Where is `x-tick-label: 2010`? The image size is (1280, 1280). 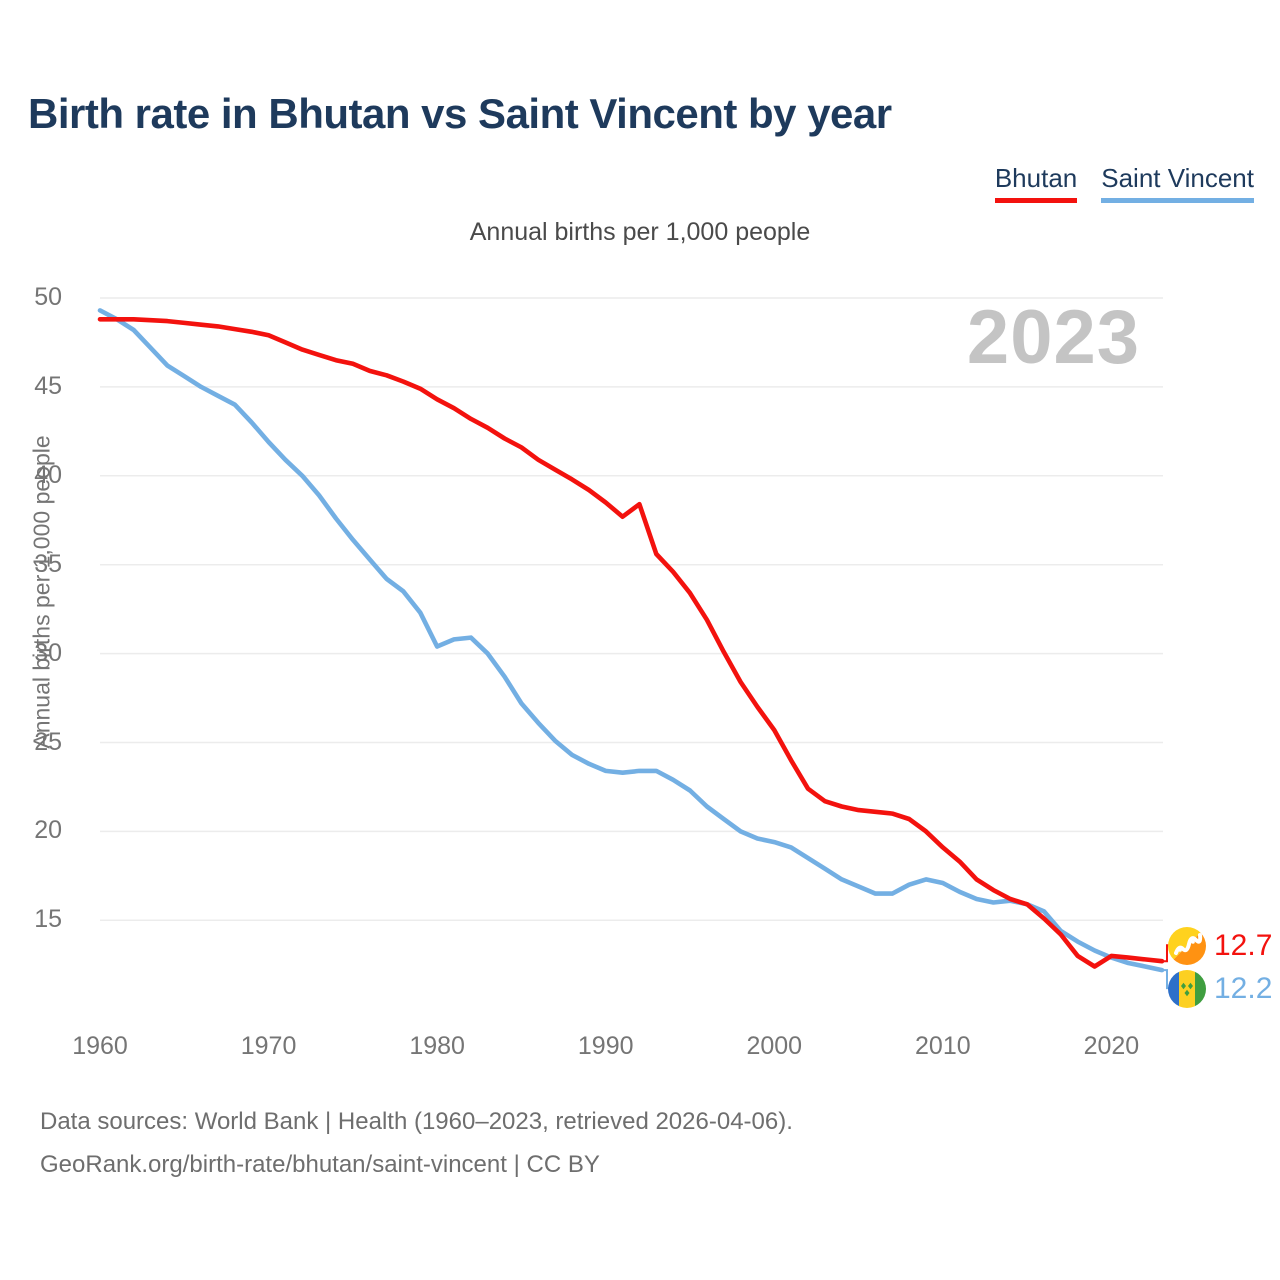
x-tick-label: 2010 is located at coordinates (943, 1046).